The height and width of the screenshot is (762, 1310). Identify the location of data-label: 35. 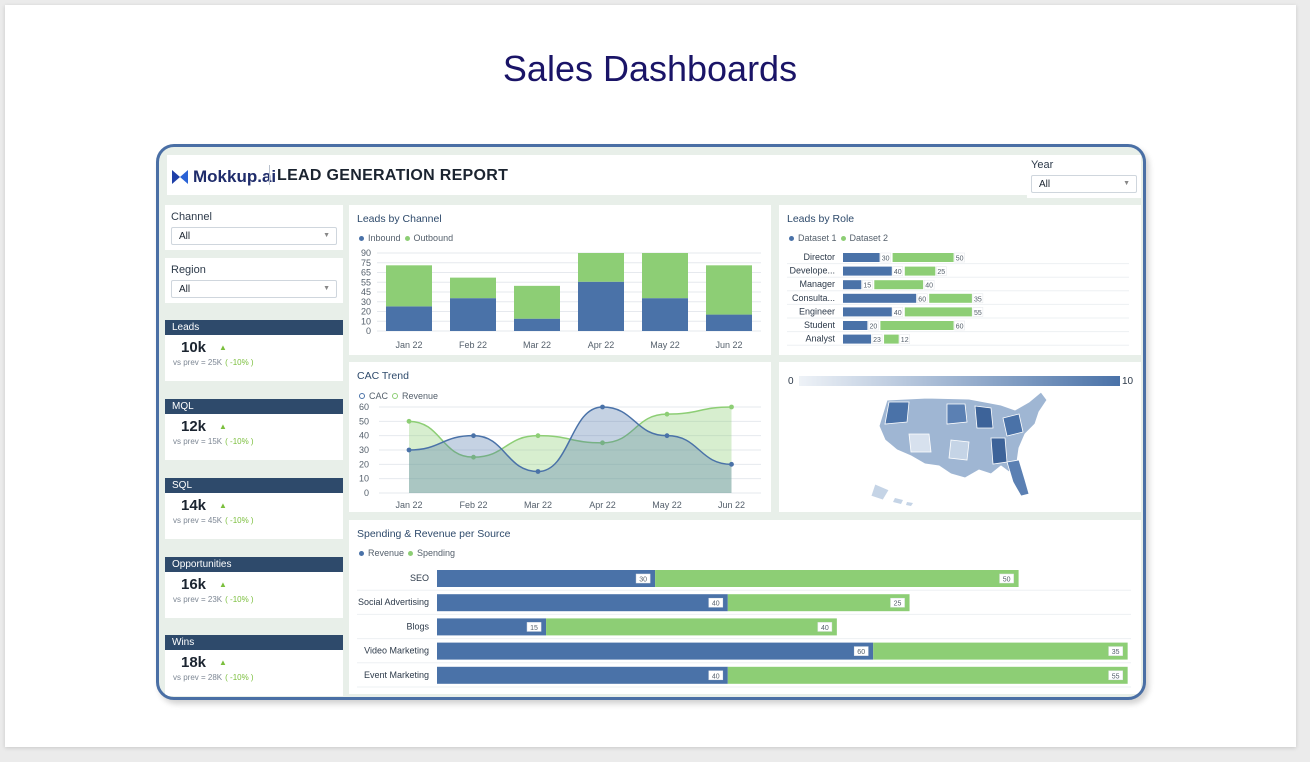
(978, 299).